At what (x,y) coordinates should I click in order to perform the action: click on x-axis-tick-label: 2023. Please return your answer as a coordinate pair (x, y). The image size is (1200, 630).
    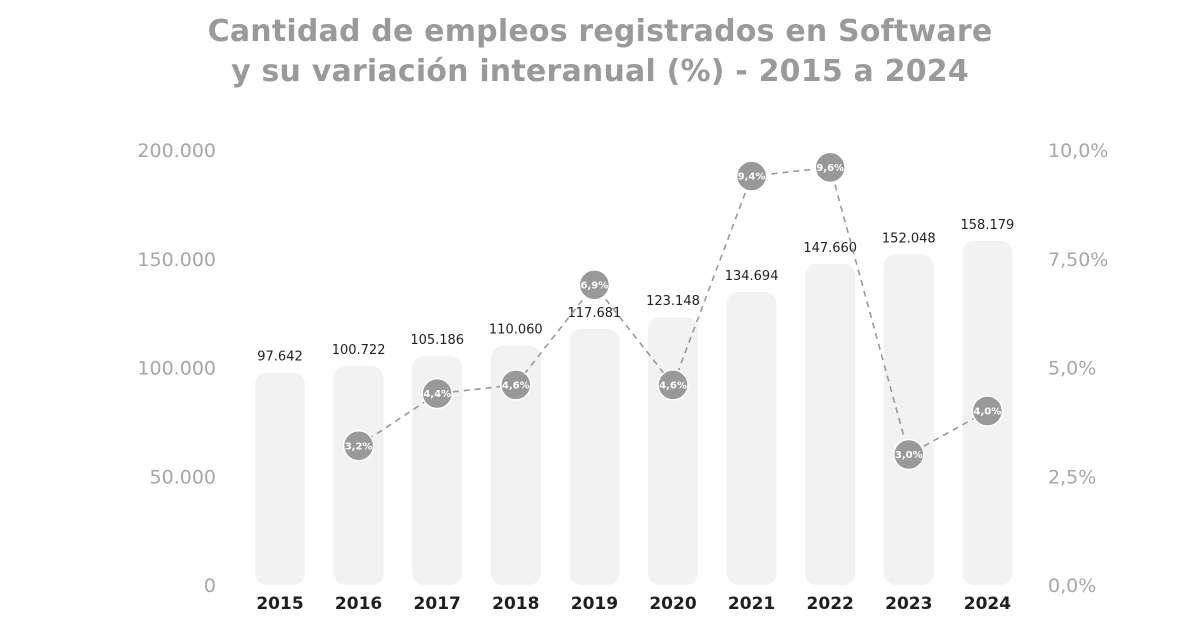
    Looking at the image, I should click on (908, 604).